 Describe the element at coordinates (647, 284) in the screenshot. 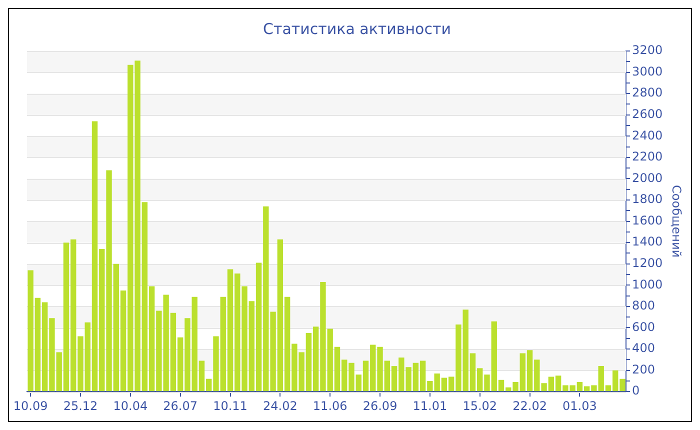

I see `y-tick-label: 1000` at that location.